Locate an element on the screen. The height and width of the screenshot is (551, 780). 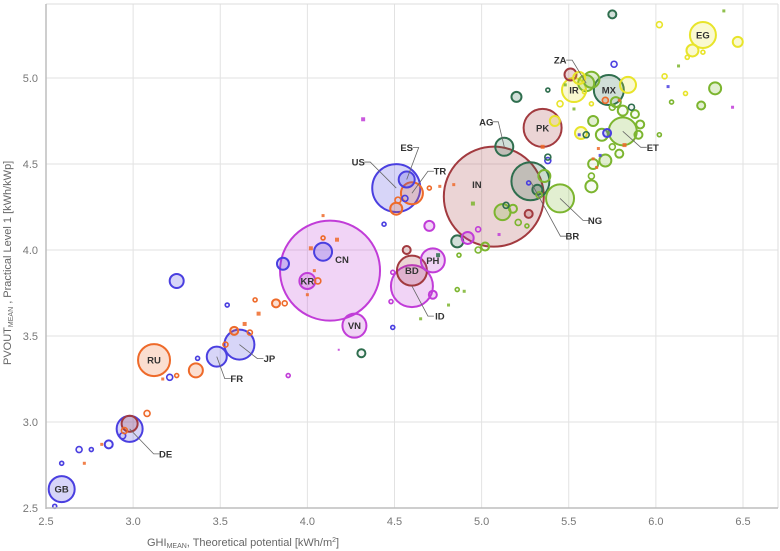
label-vn: VN is located at coordinates (354, 326).